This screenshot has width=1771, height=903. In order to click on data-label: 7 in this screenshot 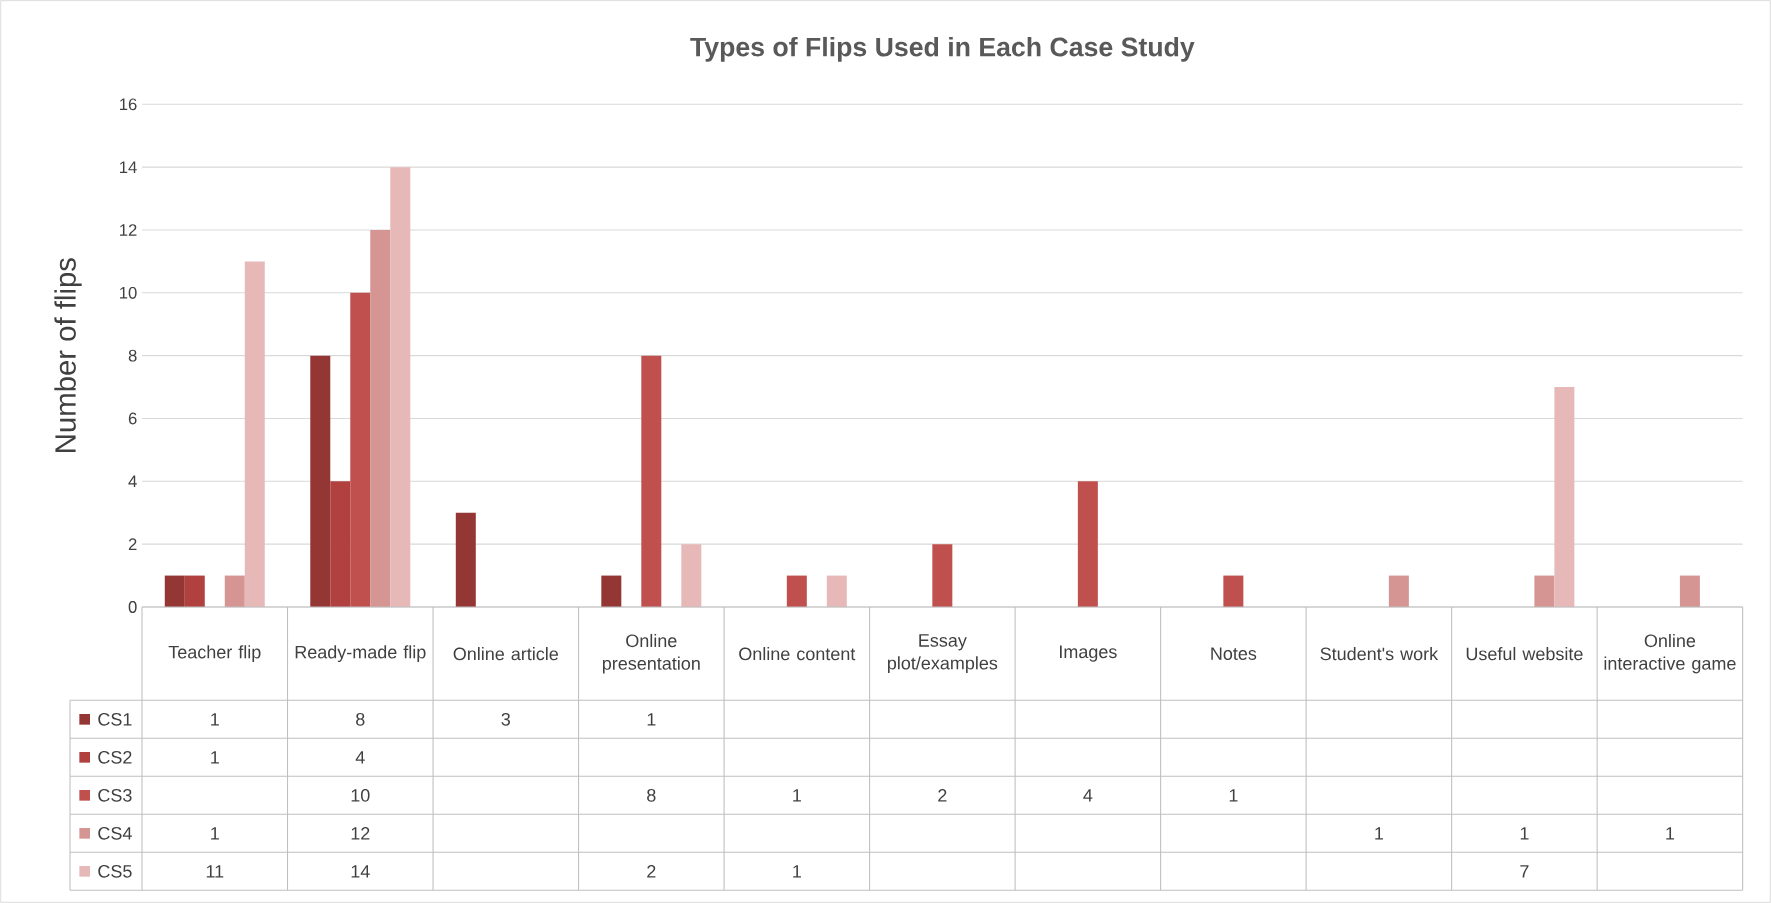, I will do `click(1524, 871)`.